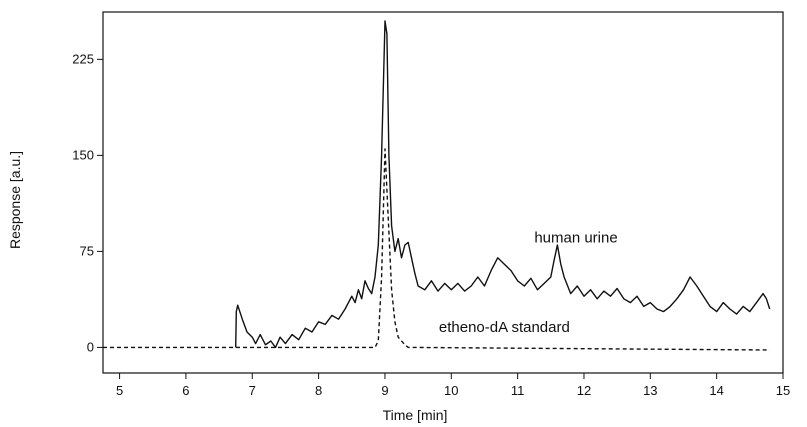 The width and height of the screenshot is (807, 427). What do you see at coordinates (90, 346) in the screenshot?
I see `y-tick-label: 0` at bounding box center [90, 346].